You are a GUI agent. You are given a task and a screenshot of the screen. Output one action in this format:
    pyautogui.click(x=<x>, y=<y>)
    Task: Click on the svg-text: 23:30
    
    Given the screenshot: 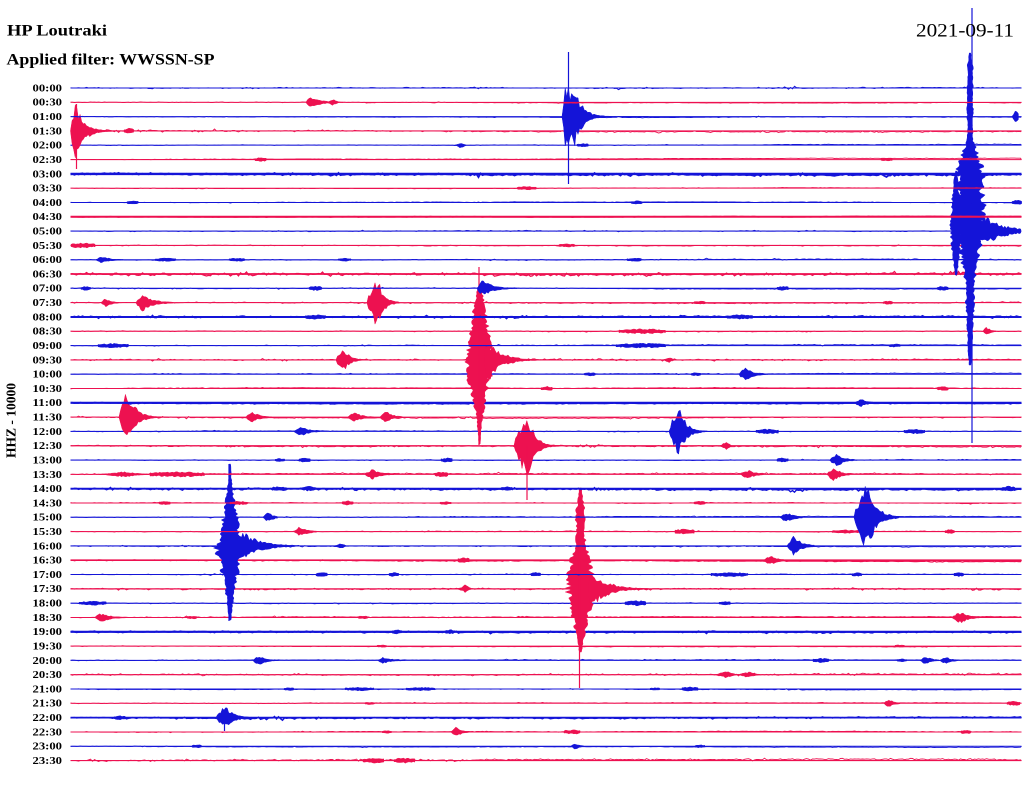 What is the action you would take?
    pyautogui.click(x=48, y=761)
    